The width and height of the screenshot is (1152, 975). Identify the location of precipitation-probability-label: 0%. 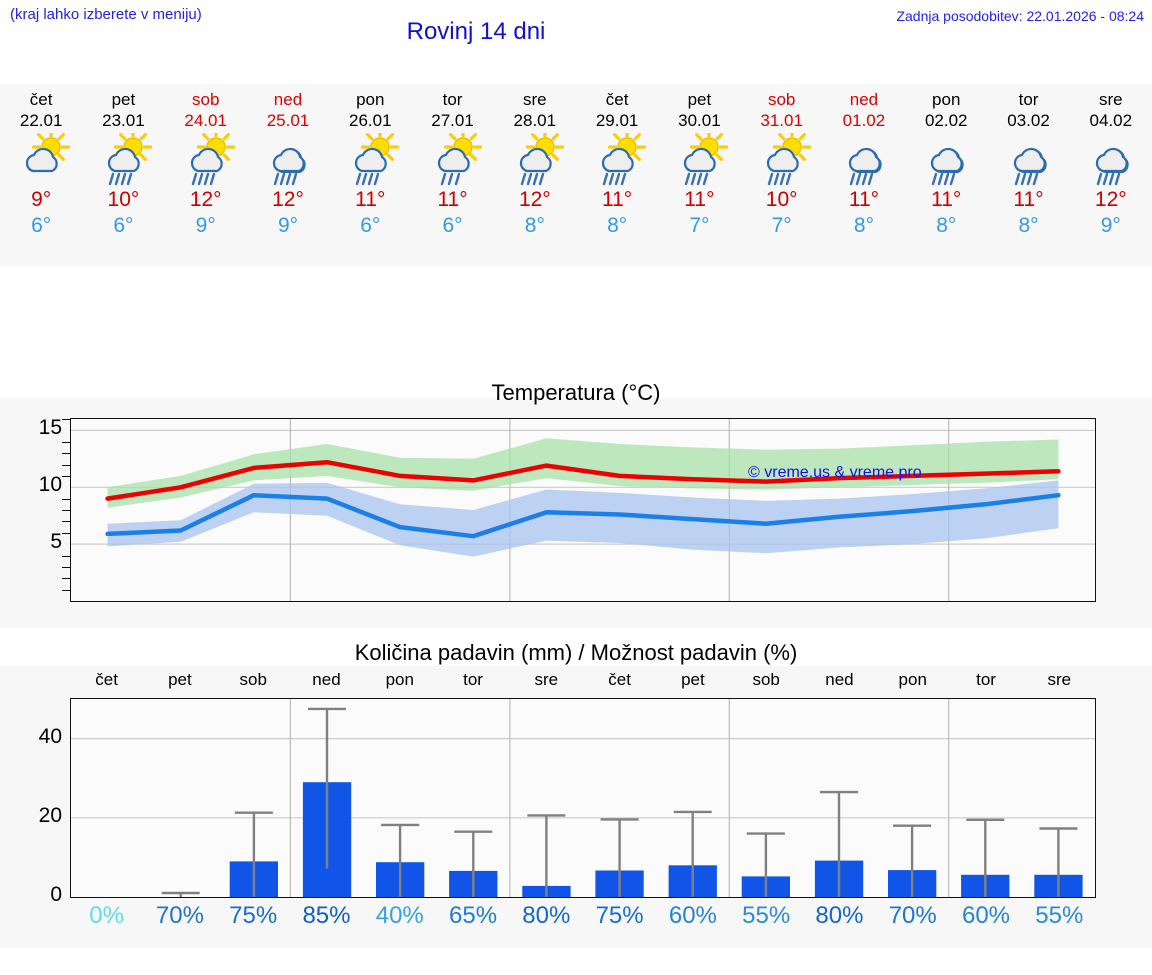
(106, 915).